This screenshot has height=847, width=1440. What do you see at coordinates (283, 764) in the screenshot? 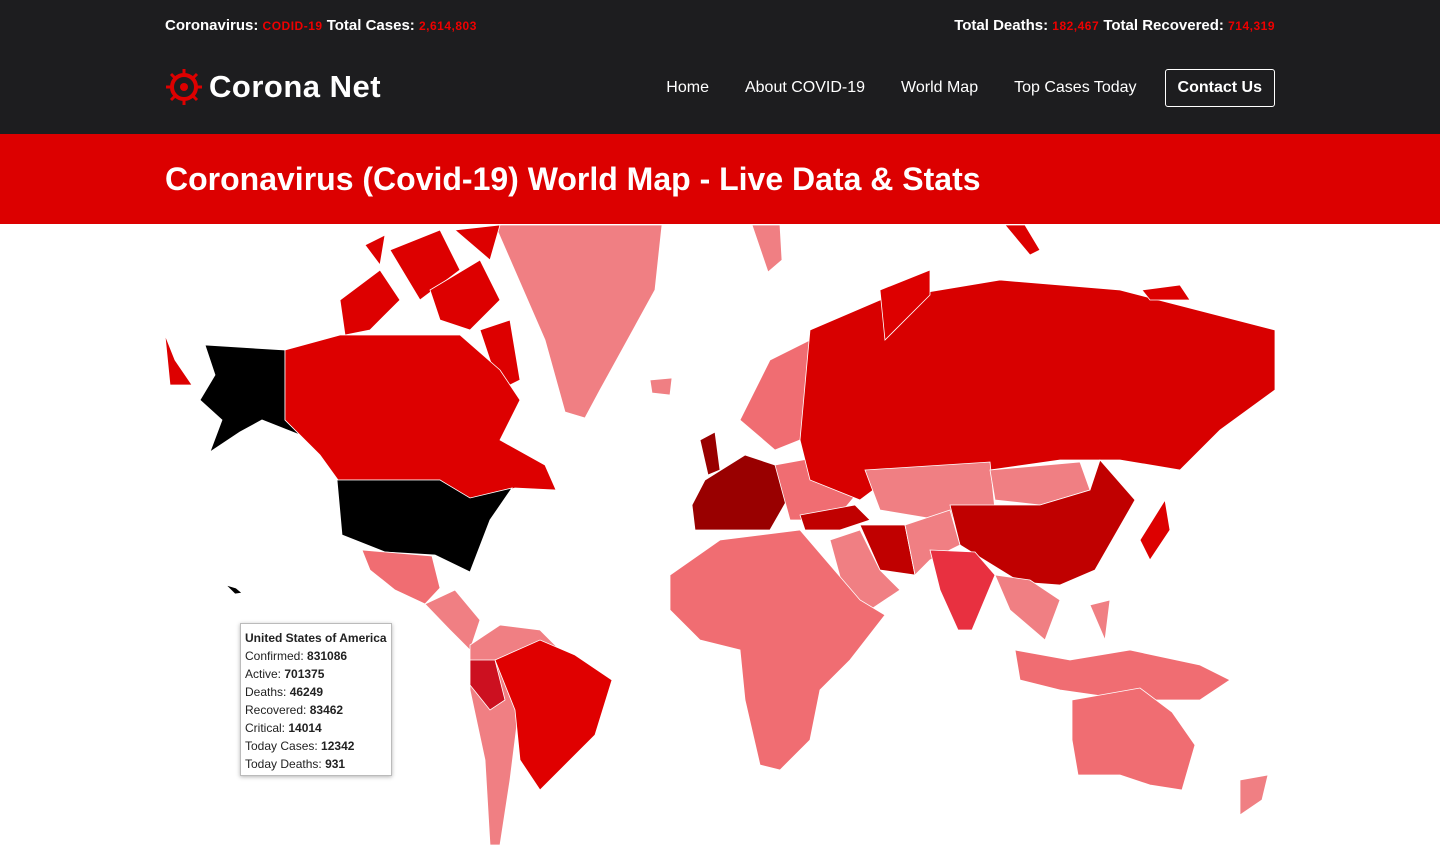
I see `row-label: Today Deaths:` at bounding box center [283, 764].